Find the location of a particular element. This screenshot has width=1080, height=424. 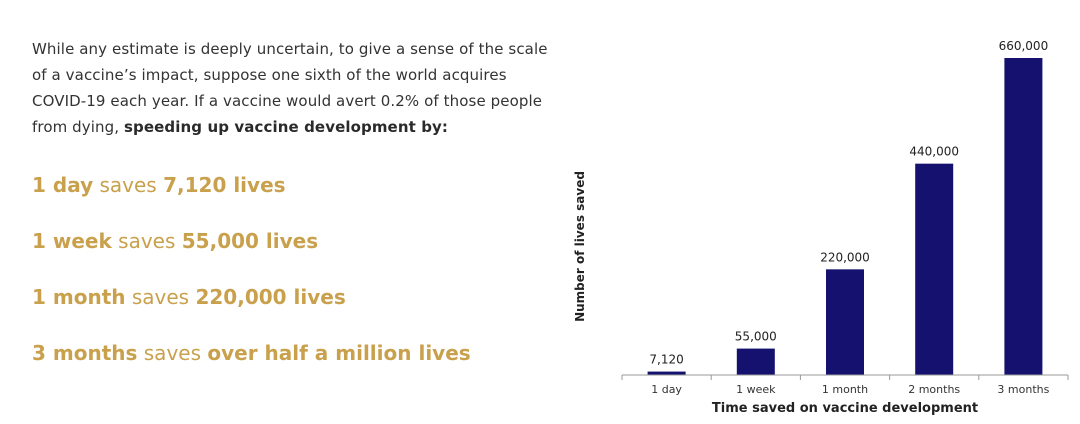

data-label: 55,000 is located at coordinates (756, 337).